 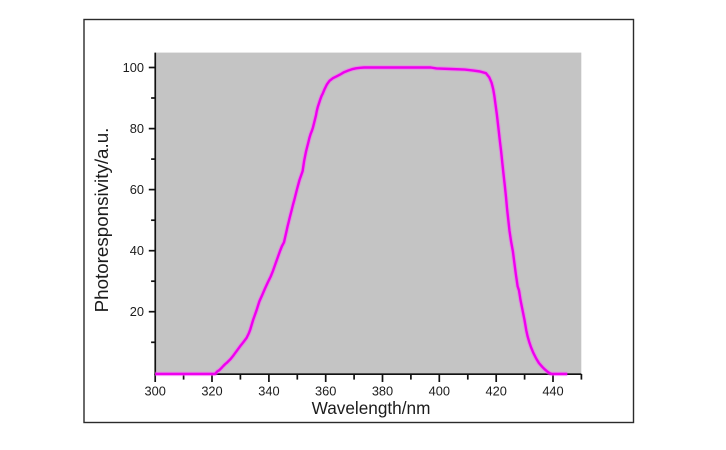 What do you see at coordinates (101, 220) in the screenshot?
I see `svg-text: Photoresponsivity/a.u.` at bounding box center [101, 220].